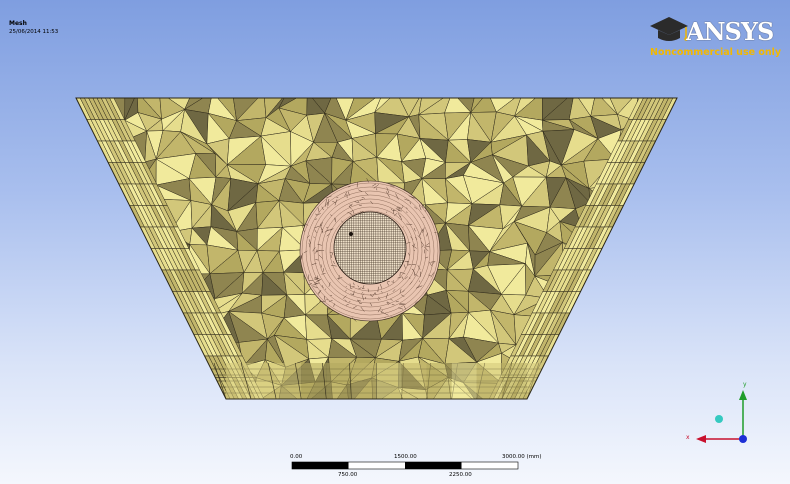 The height and width of the screenshot is (484, 790). I want to click on scale-bar, so click(405, 465).